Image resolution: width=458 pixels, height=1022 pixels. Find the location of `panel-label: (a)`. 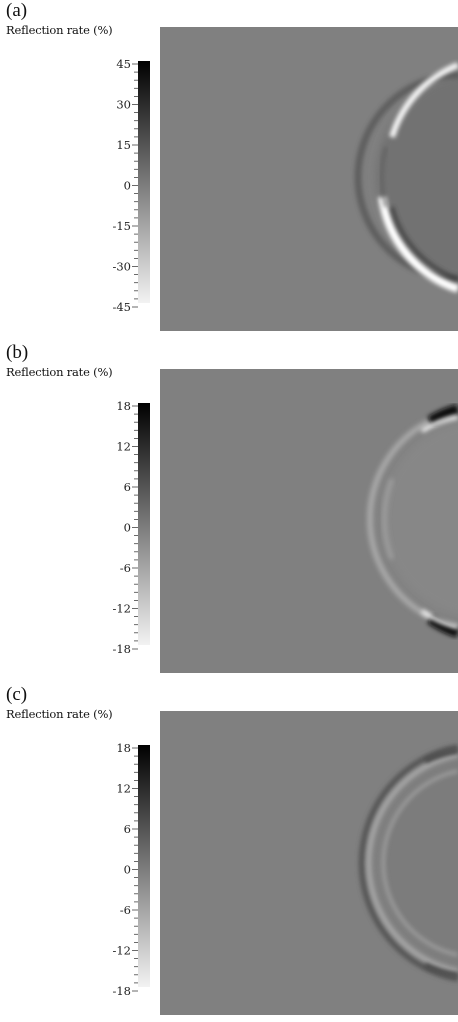

panel-label: (a) is located at coordinates (17, 10).